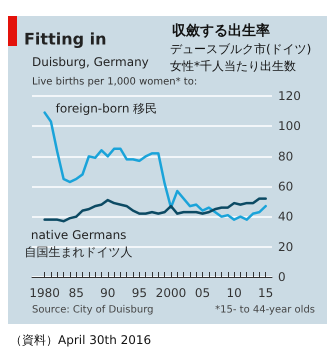 Image resolution: width=335 pixels, height=355 pixels. What do you see at coordinates (108, 293) in the screenshot?
I see `x-tick-label: 90` at bounding box center [108, 293].